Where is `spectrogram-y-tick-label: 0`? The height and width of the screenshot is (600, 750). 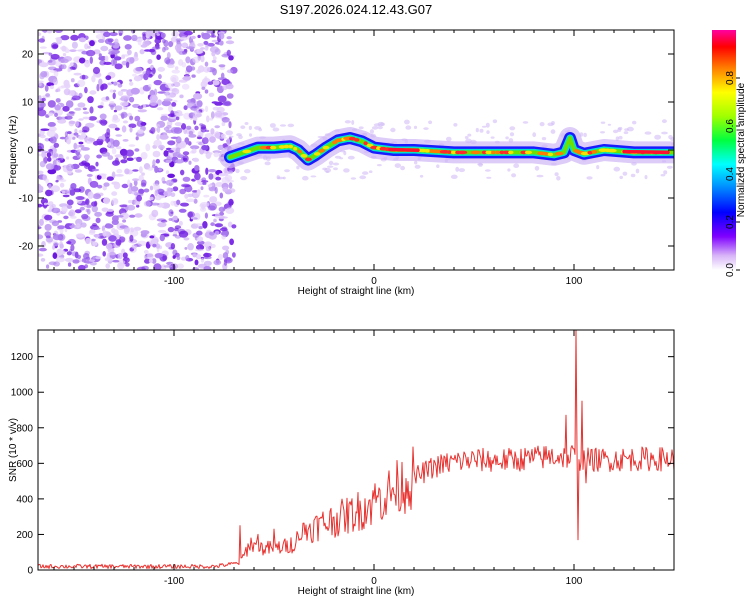
spectrogram-y-tick-label: 0 is located at coordinates (30, 151).